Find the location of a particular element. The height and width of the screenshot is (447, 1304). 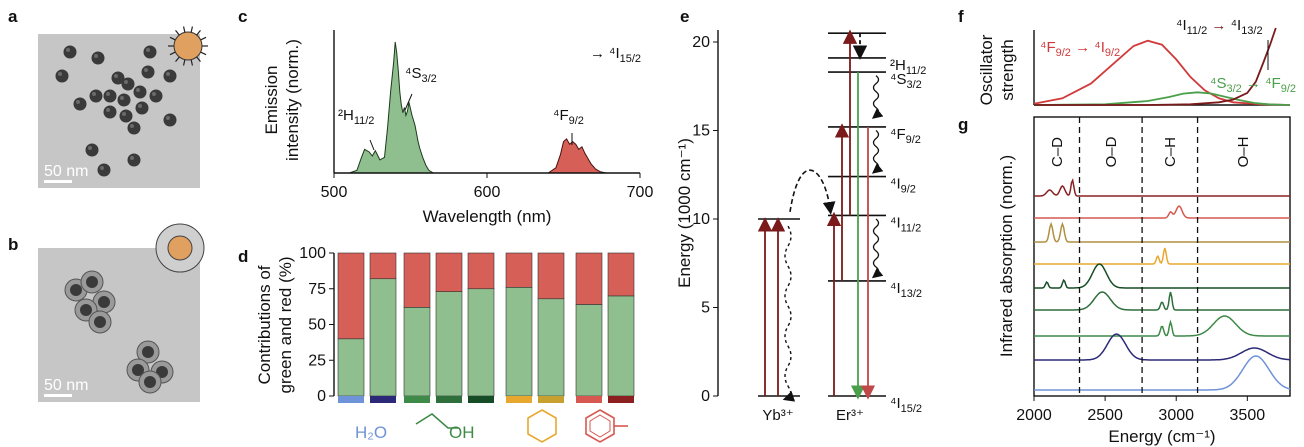

panel-b-label: b is located at coordinates (13, 244).